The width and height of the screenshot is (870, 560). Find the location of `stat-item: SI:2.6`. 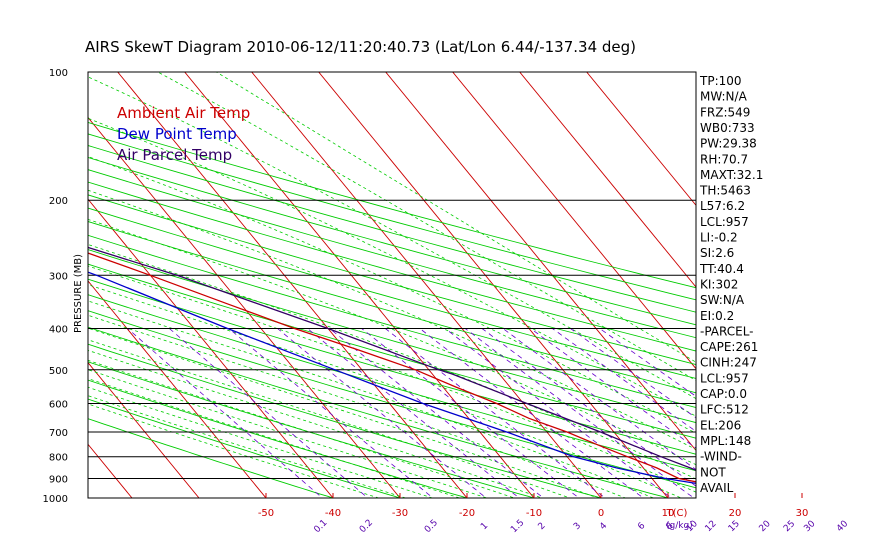

stat-item: SI:2.6 is located at coordinates (717, 253).